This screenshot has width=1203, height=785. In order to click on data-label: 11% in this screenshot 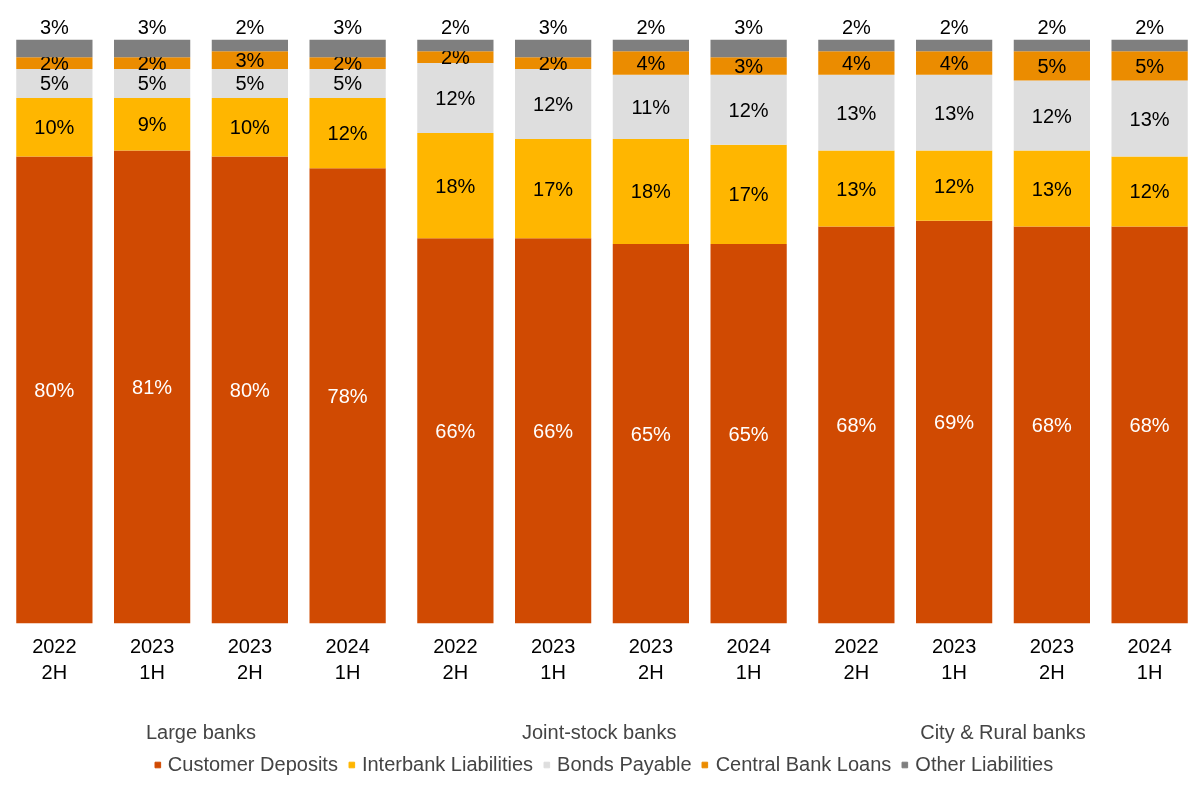, I will do `click(651, 106)`.